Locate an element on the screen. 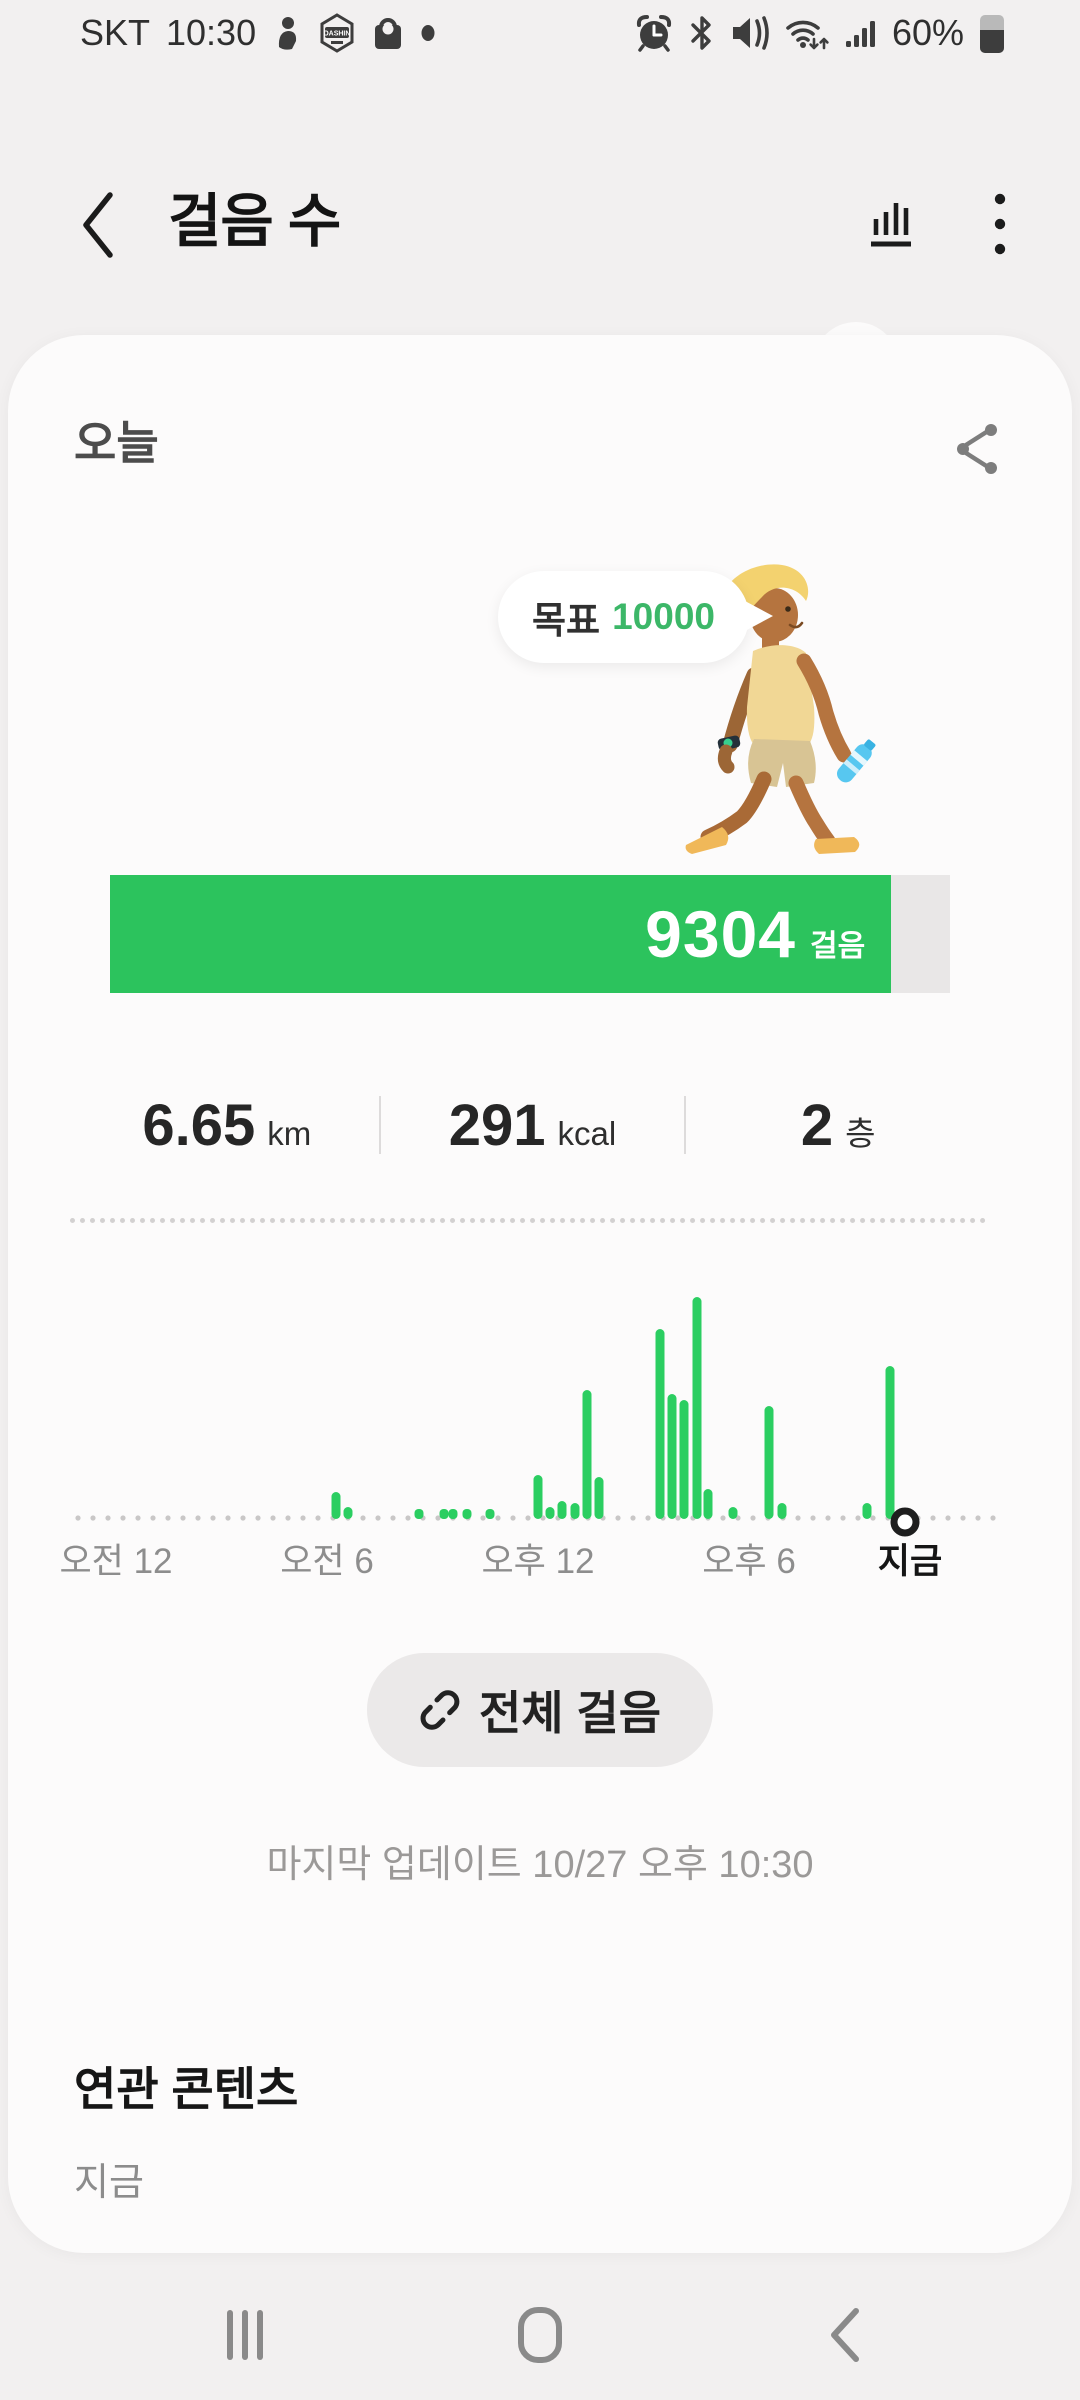  person-notification-icon is located at coordinates (288, 33).